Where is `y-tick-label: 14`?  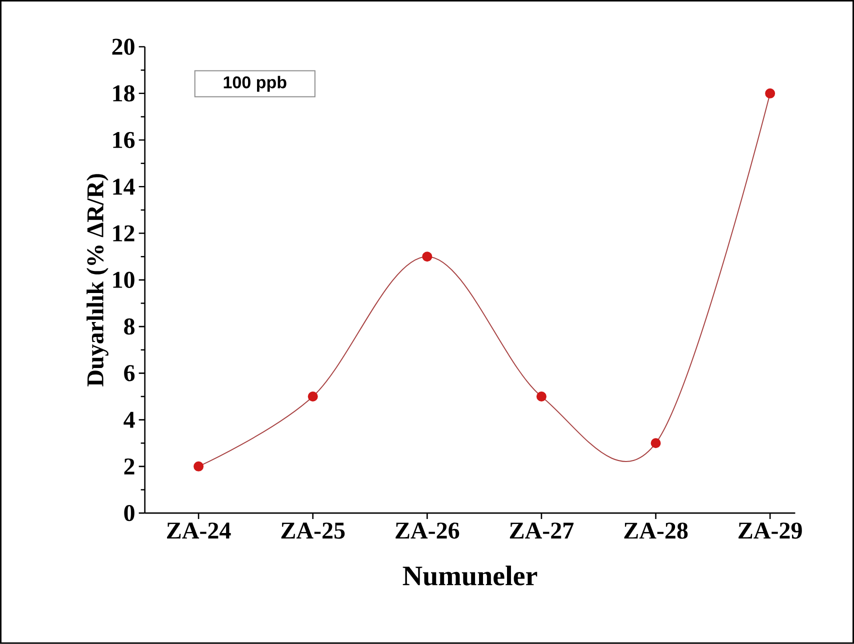 y-tick-label: 14 is located at coordinates (124, 186).